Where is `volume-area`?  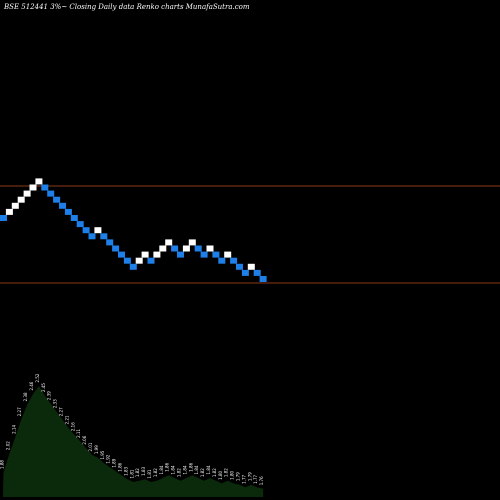
volume-area is located at coordinates (133, 441).